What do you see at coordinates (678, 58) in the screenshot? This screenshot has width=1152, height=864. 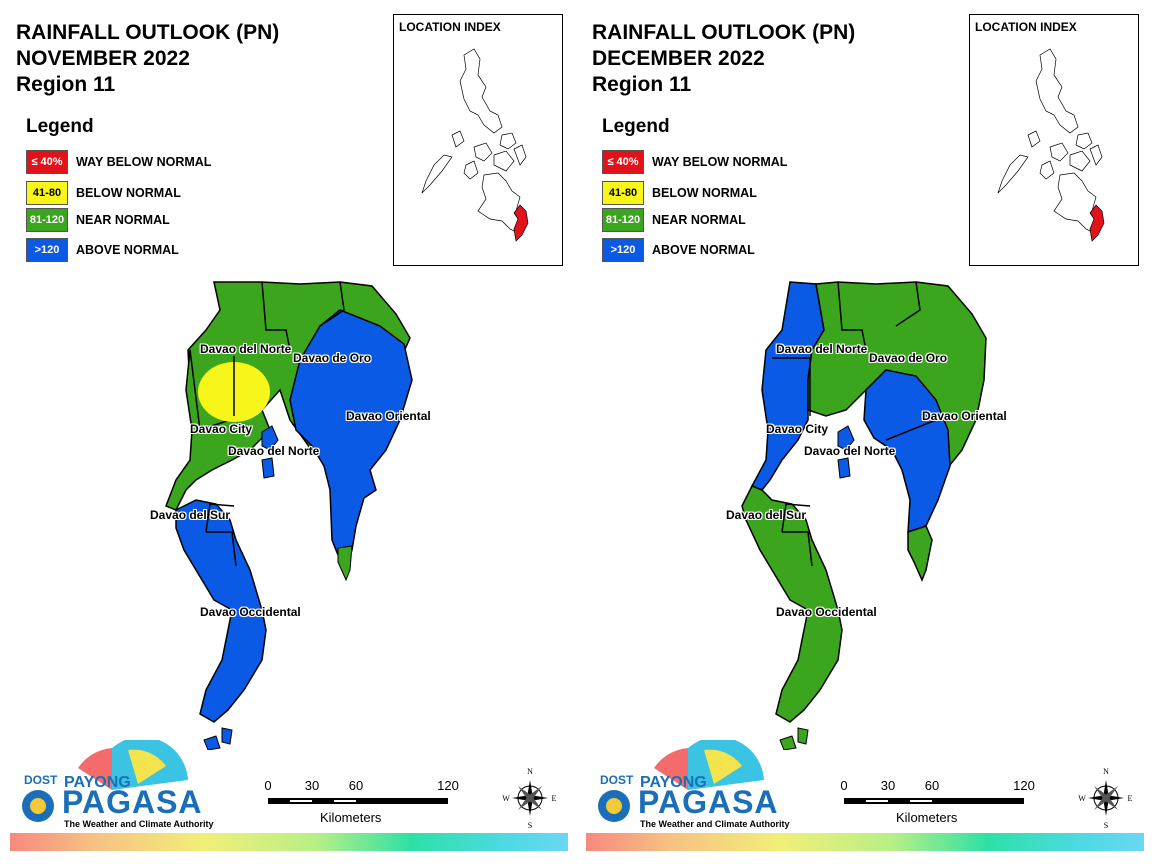 I see `title-line-2: DECEMBER 2022` at bounding box center [678, 58].